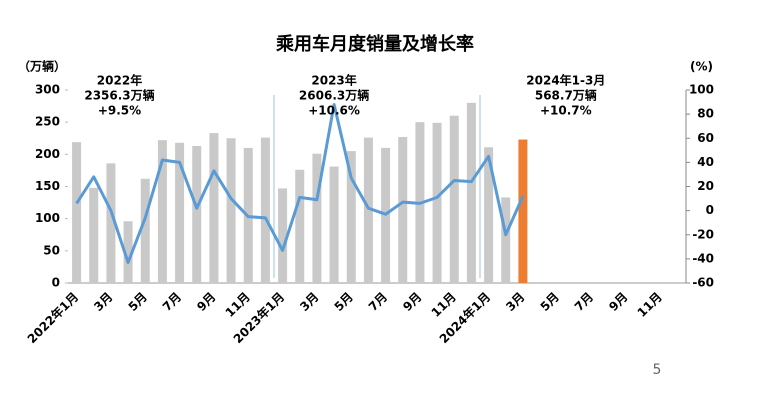 This screenshot has height=403, width=760. I want to click on y2-axis-label: (%), so click(701, 67).